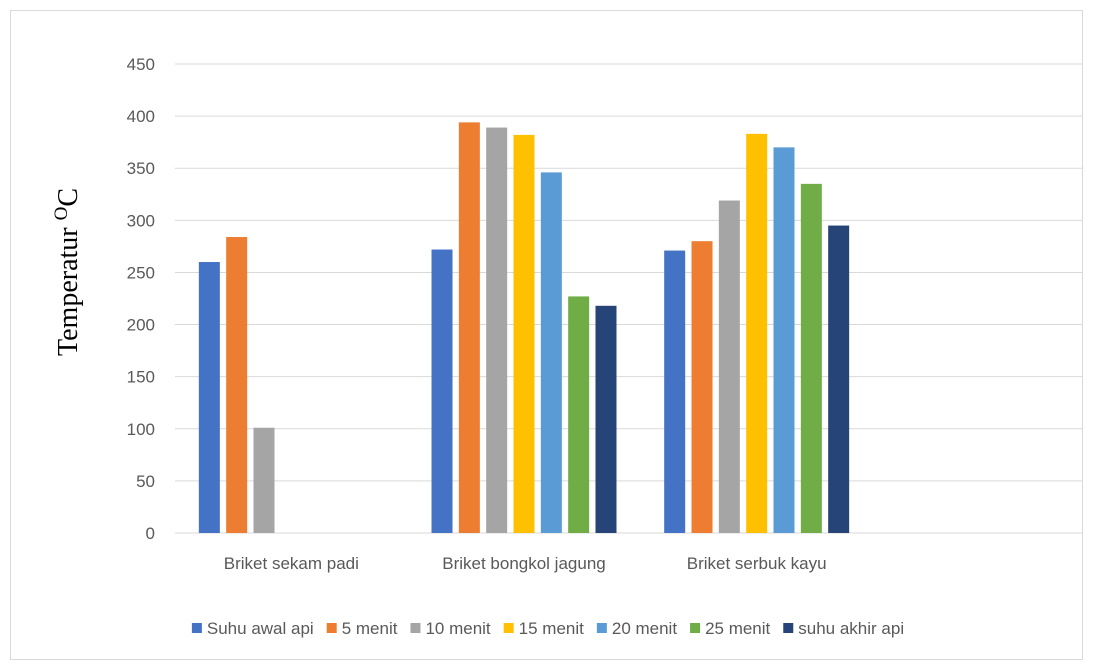  What do you see at coordinates (68, 291) in the screenshot?
I see `y-axis-label-text: Temperatur` at bounding box center [68, 291].